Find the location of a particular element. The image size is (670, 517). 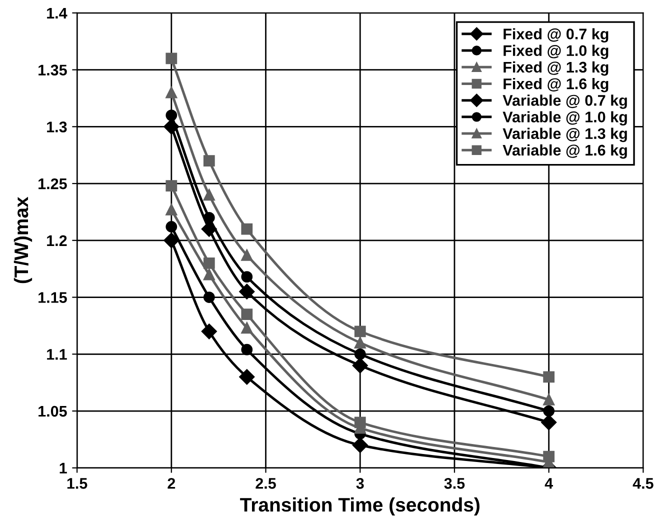

x-tick-label: 4 is located at coordinates (549, 483).